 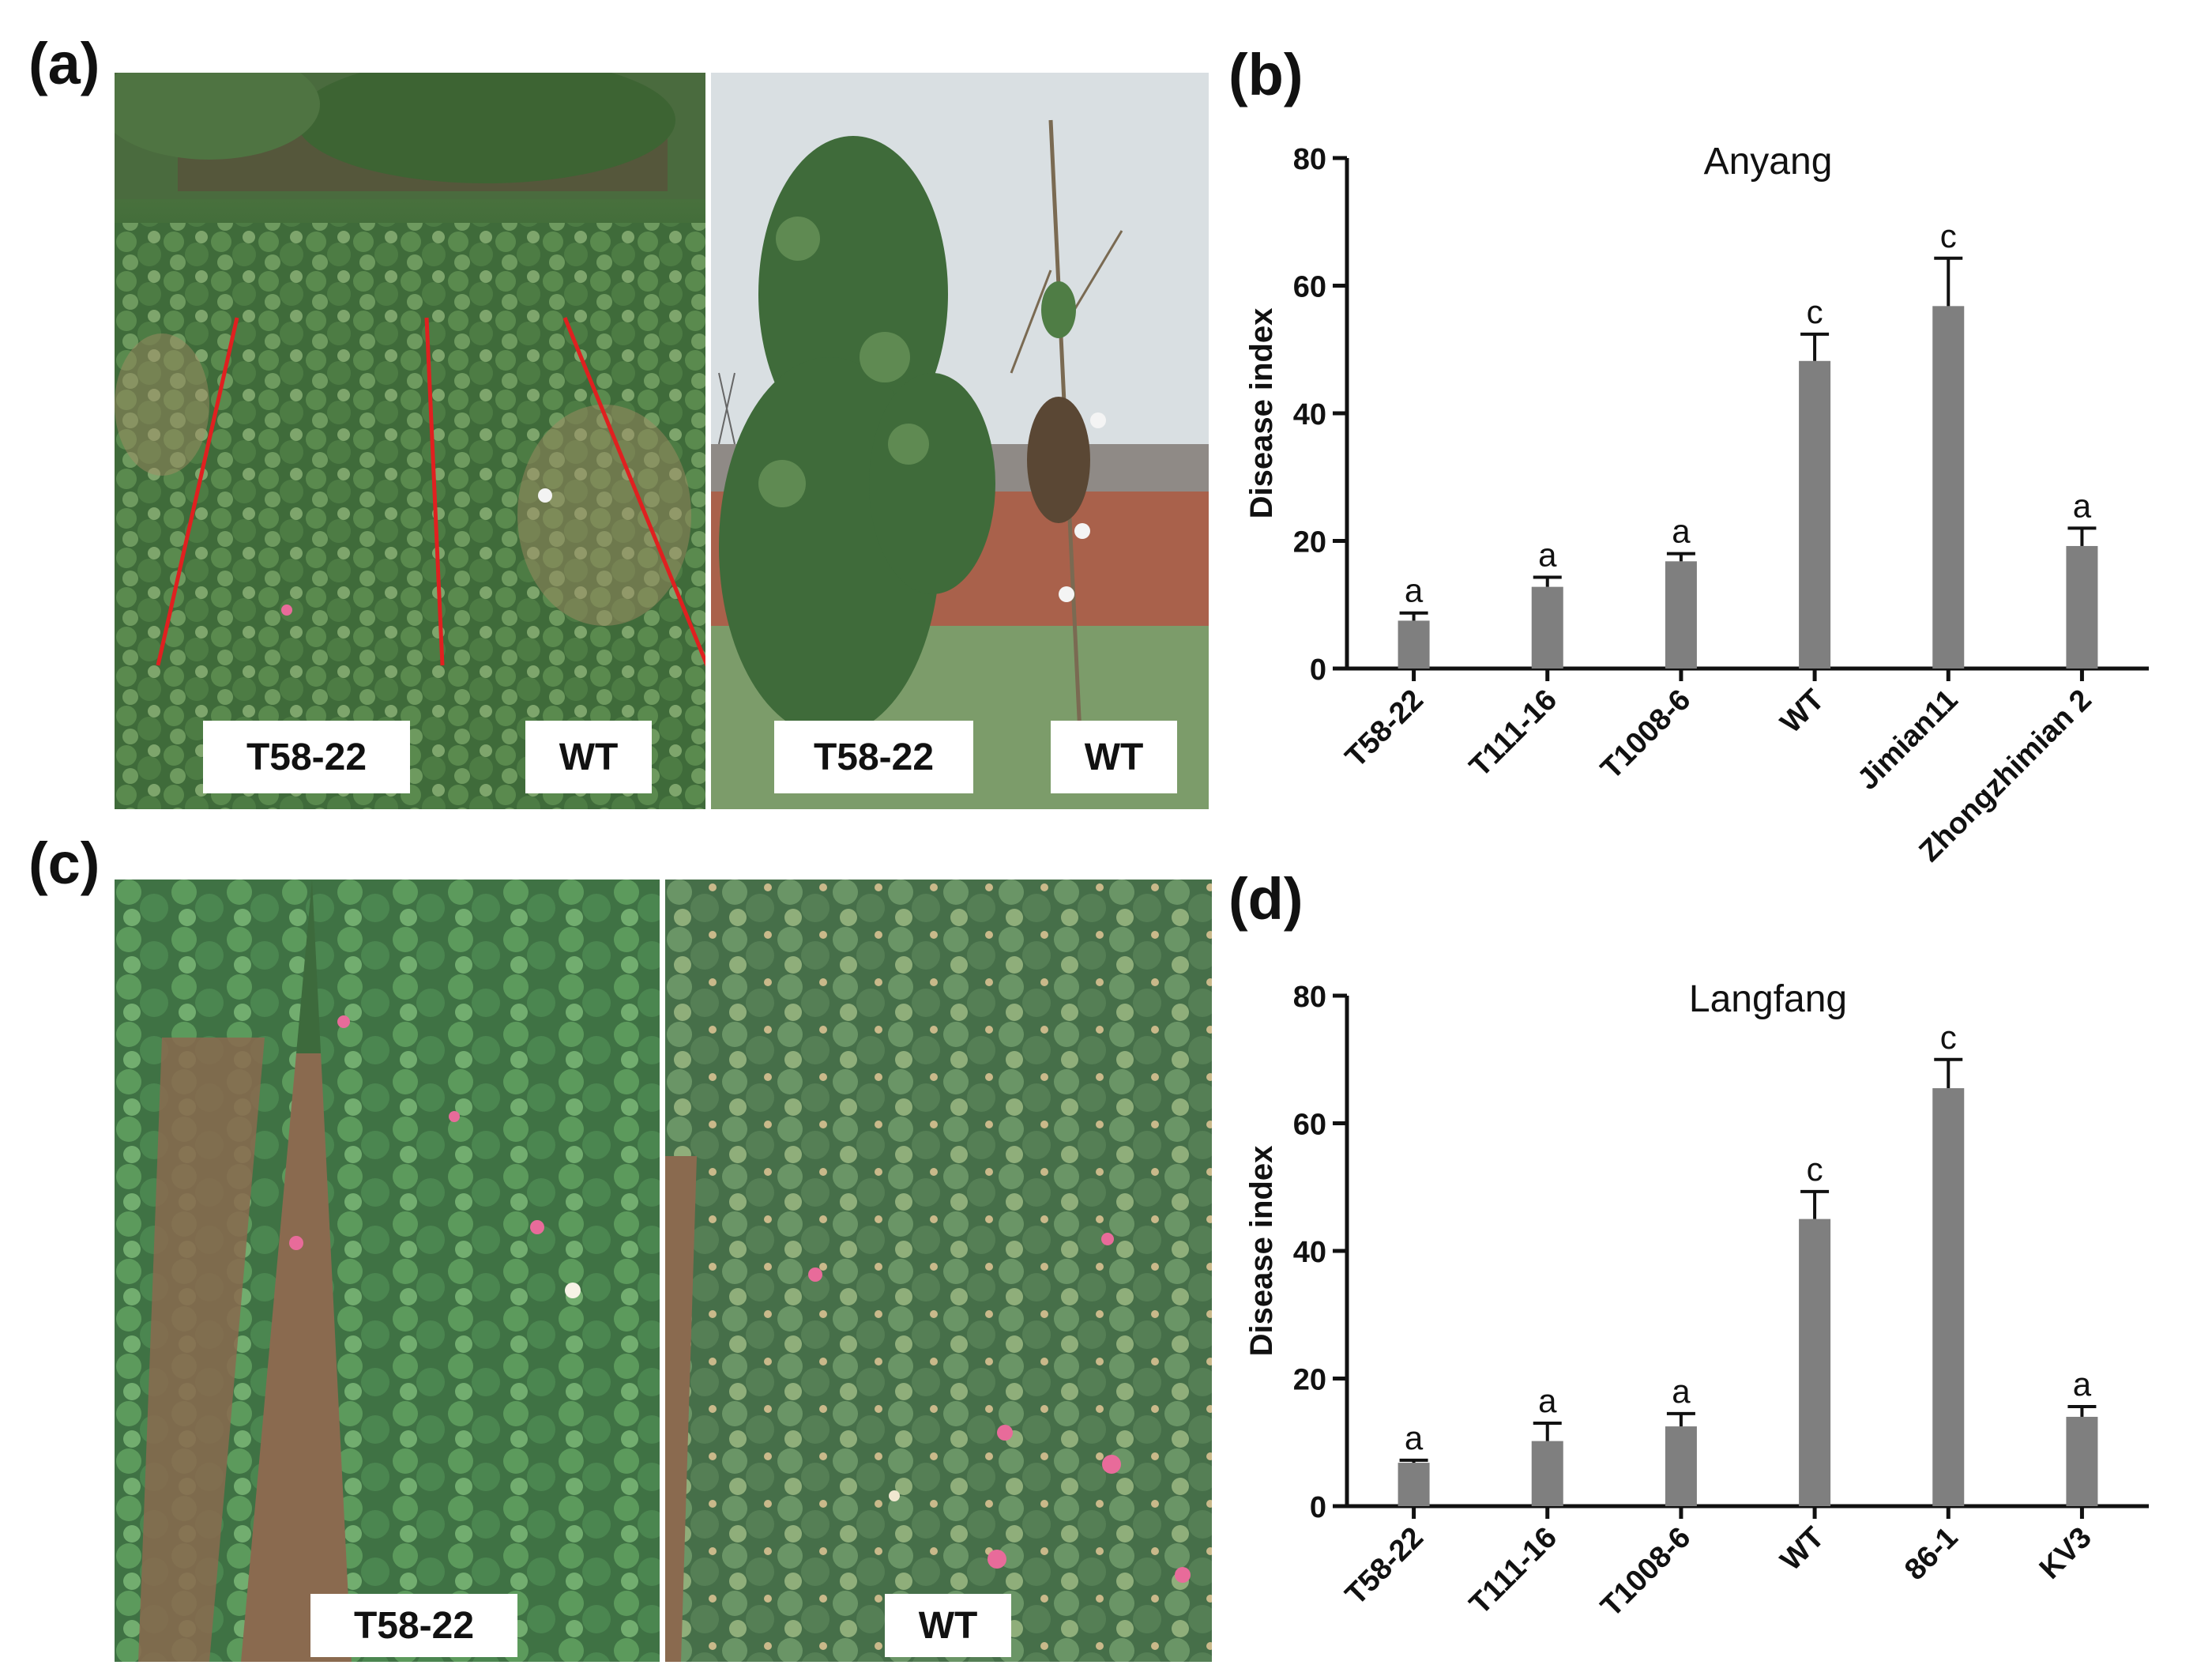 What do you see at coordinates (1908, 740) in the screenshot?
I see `x-tick-label: Jimian11` at bounding box center [1908, 740].